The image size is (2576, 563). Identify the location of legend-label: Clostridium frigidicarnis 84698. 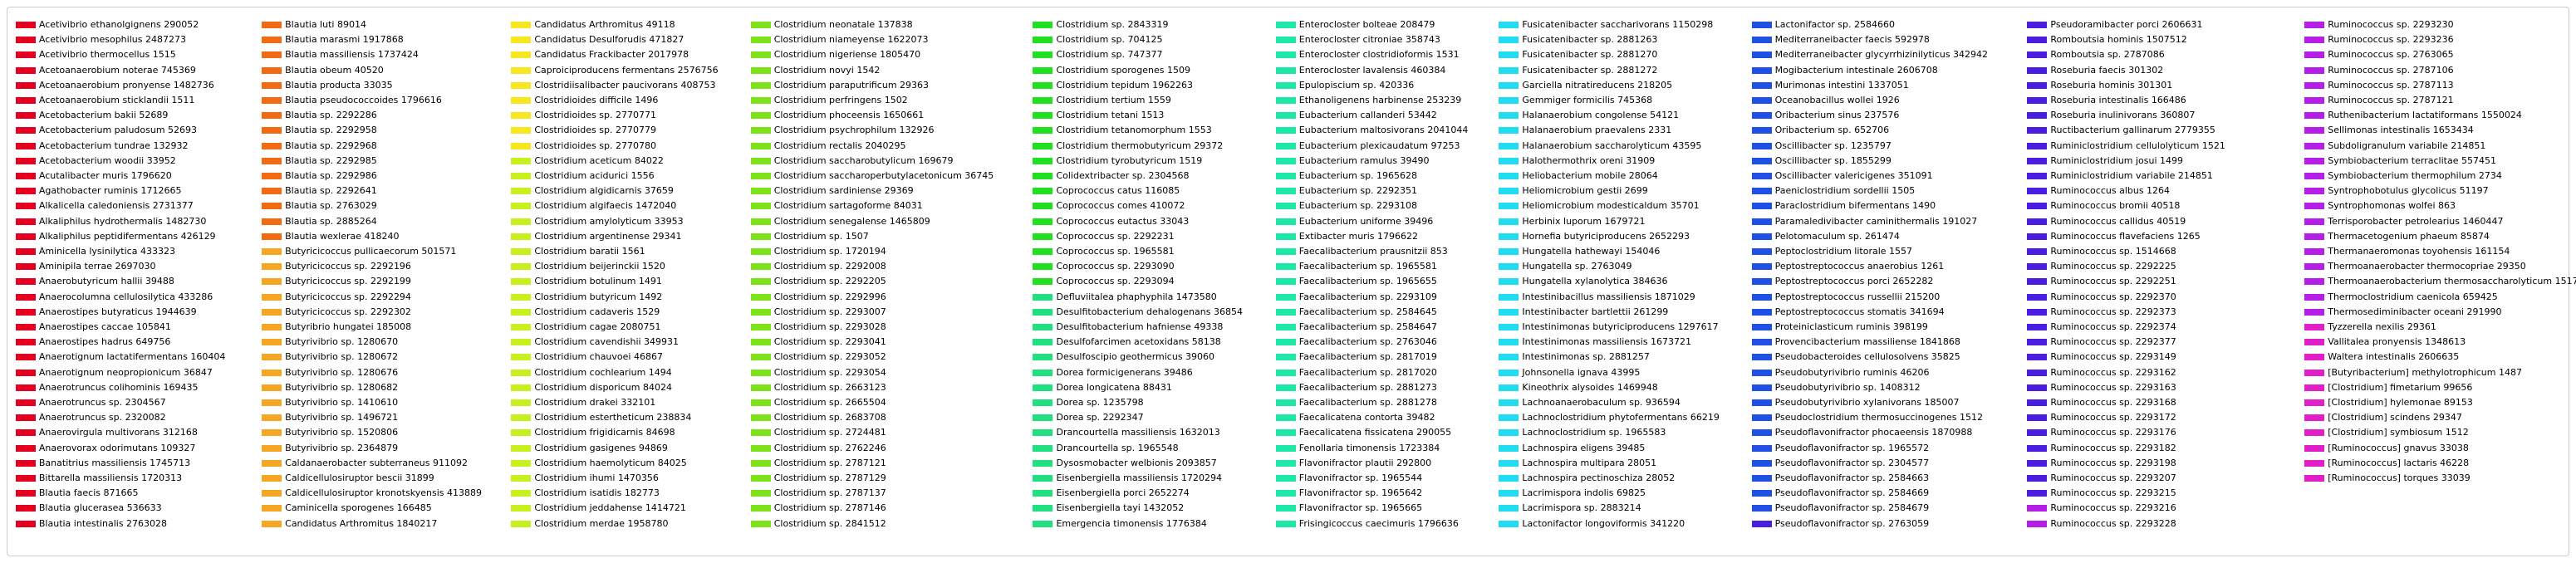
(604, 432).